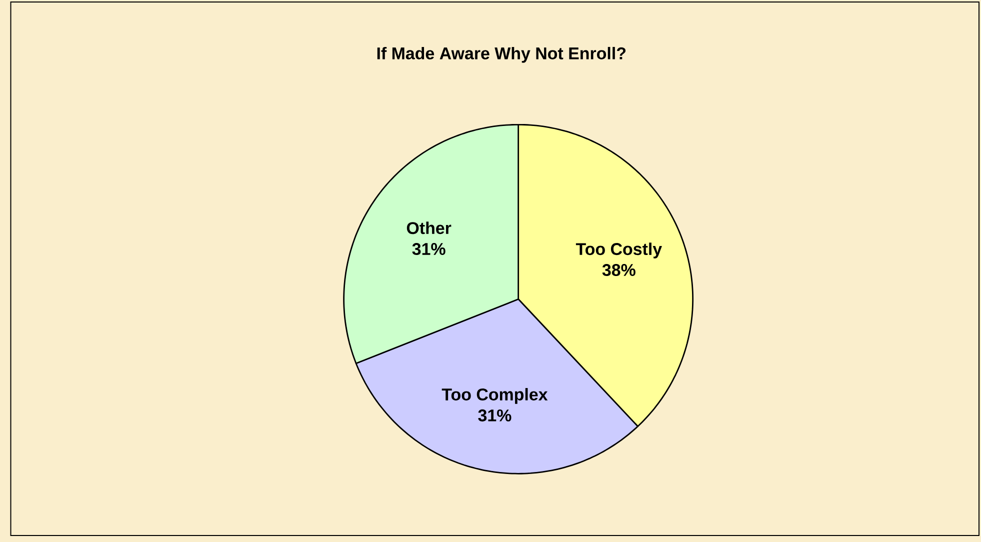 The image size is (981, 542). What do you see at coordinates (495, 396) in the screenshot?
I see `slice-label: Too Complex` at bounding box center [495, 396].